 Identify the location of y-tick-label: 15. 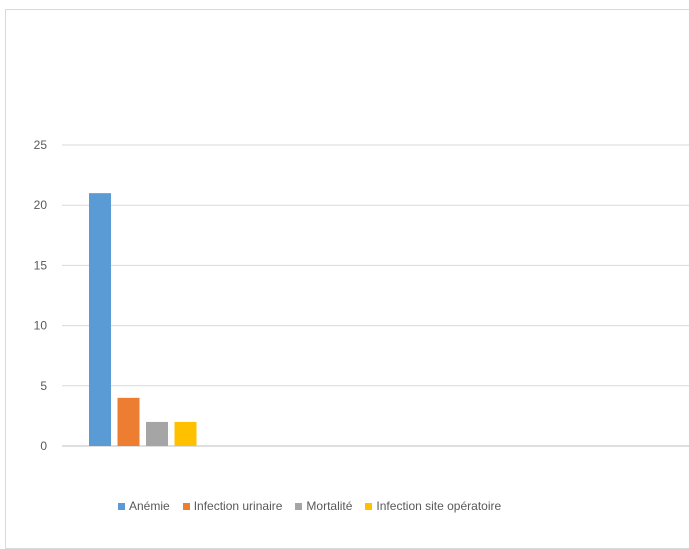
(41, 265).